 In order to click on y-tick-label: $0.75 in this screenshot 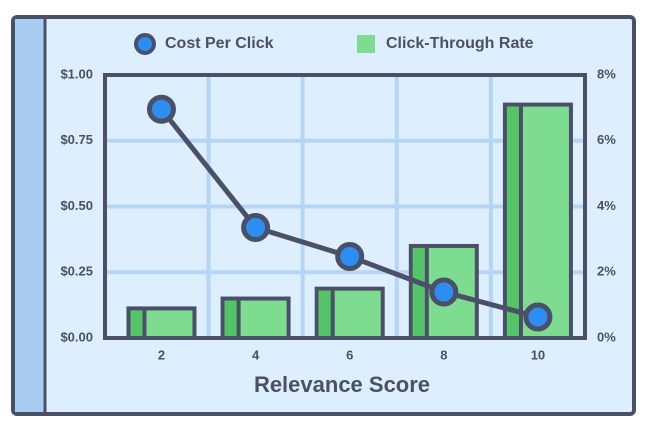, I will do `click(76, 139)`.